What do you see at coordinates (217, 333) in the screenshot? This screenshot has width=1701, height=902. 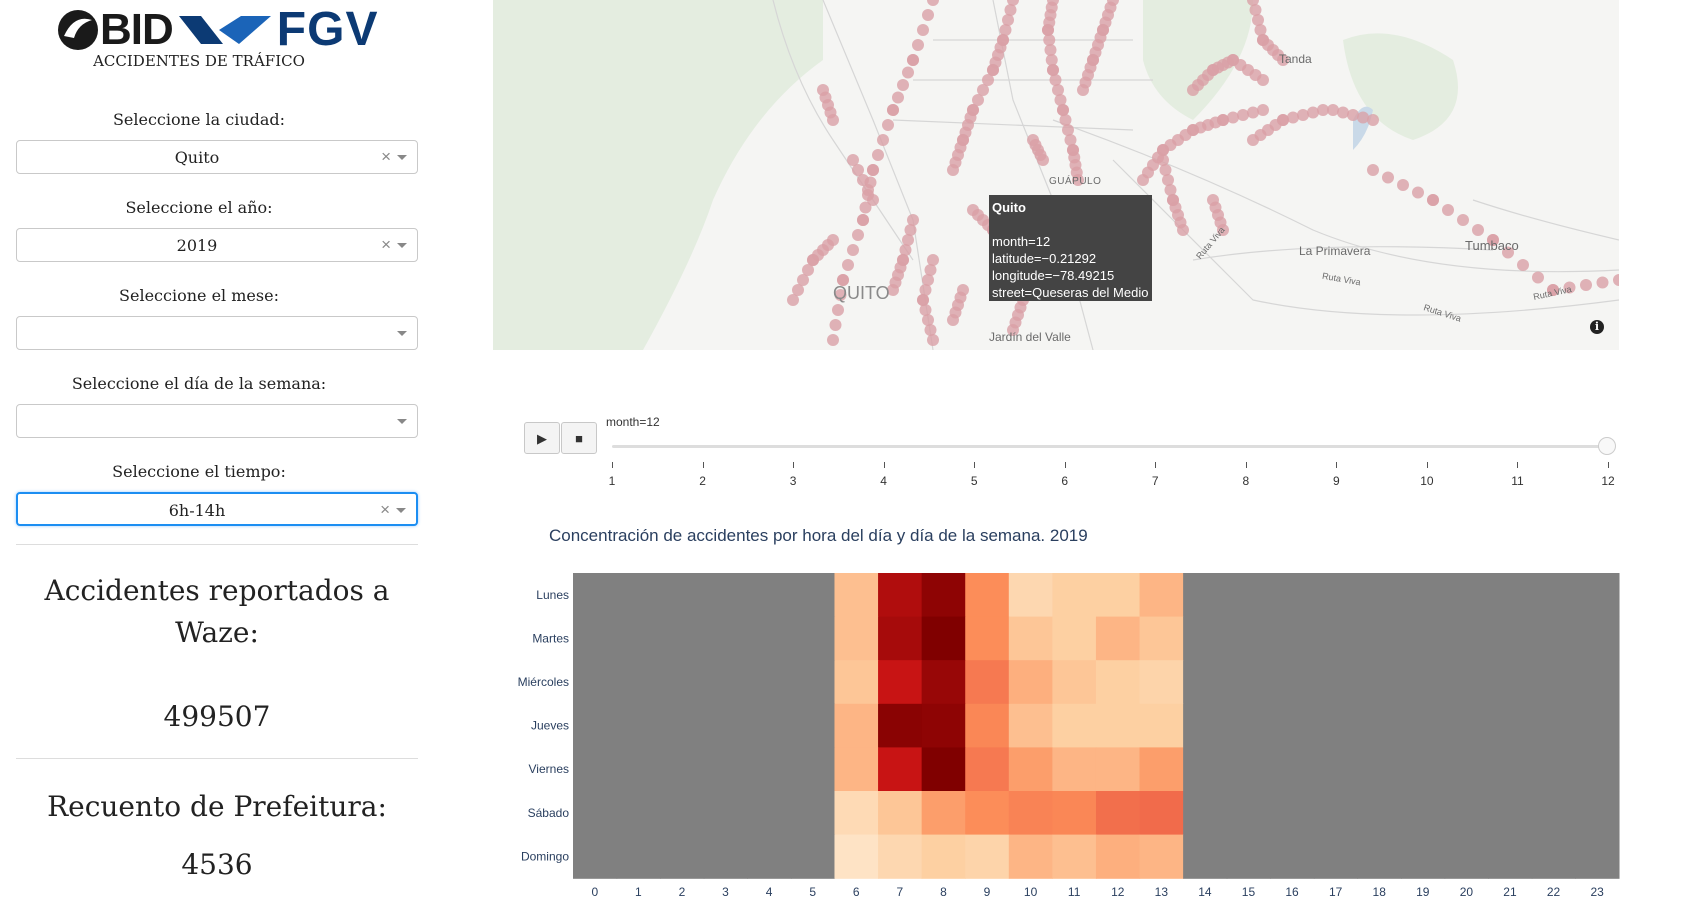 I see `month-dropdown` at bounding box center [217, 333].